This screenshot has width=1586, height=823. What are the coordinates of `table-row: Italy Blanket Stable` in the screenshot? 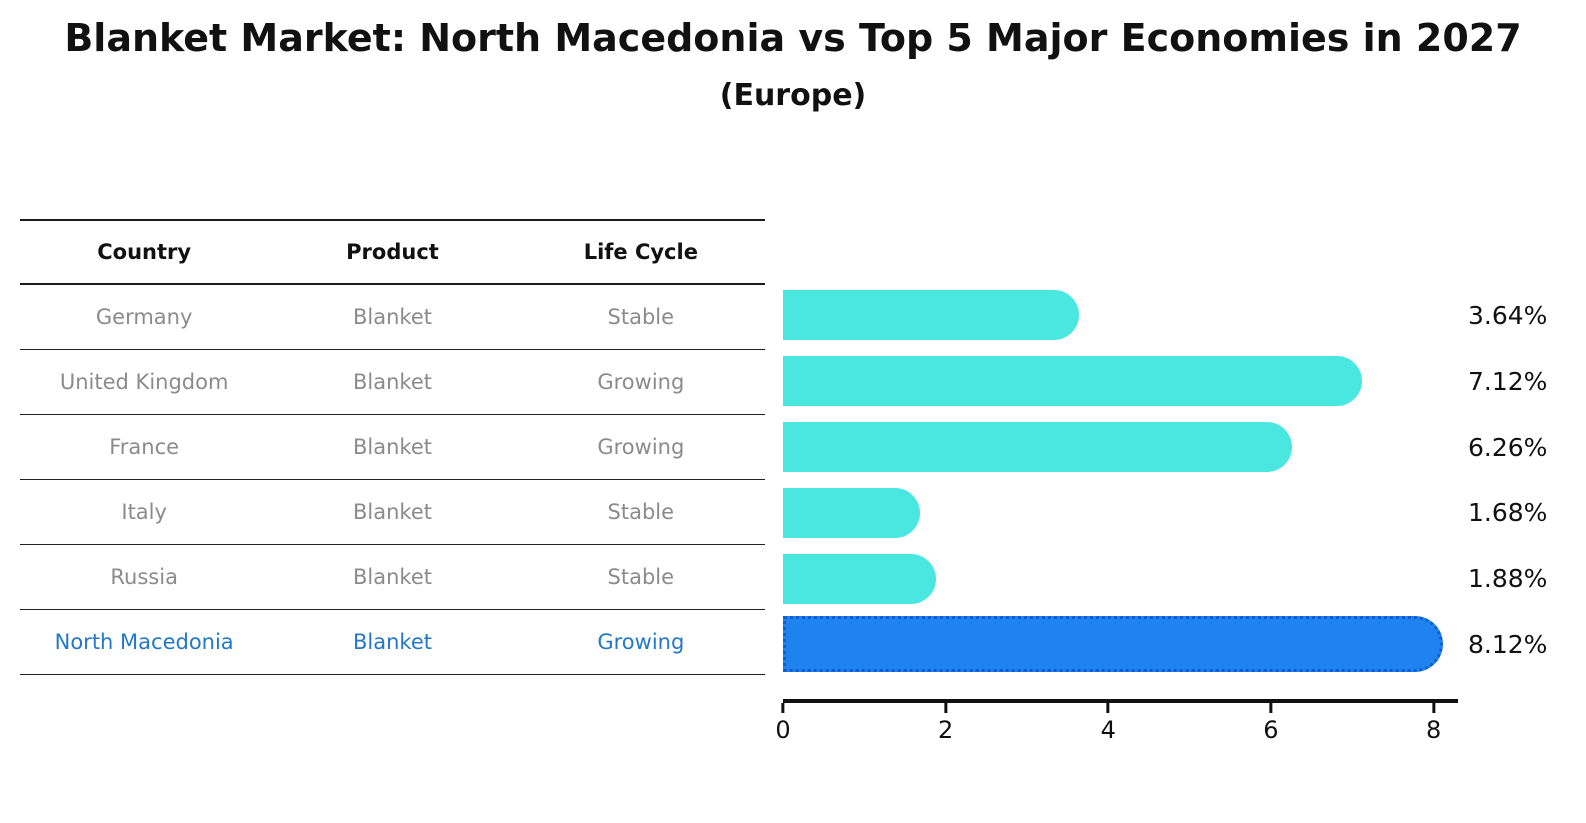 It's located at (392, 512).